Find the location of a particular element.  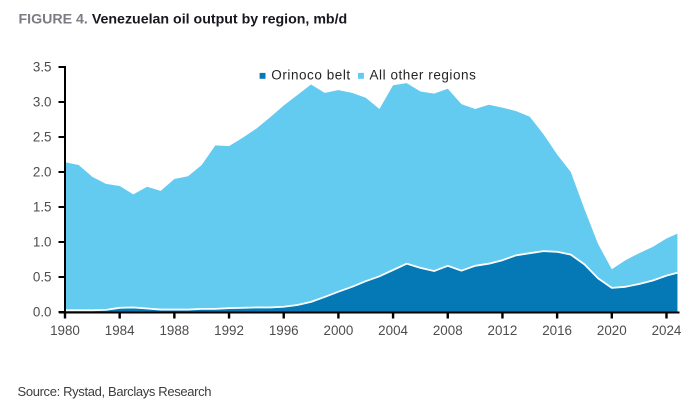

svg-text: 3.0 is located at coordinates (42, 101).